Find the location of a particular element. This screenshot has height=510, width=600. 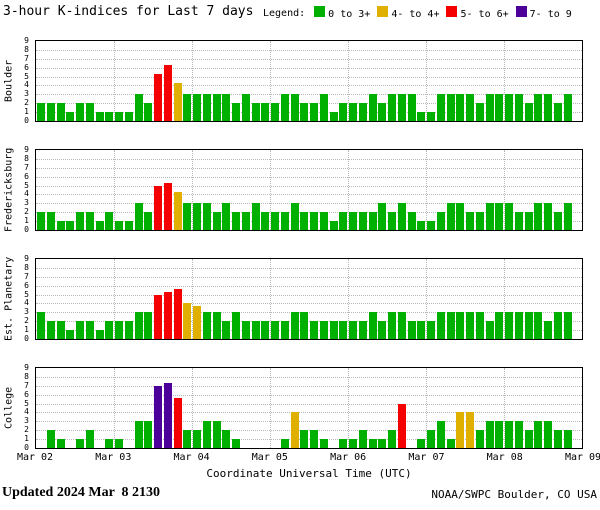

legend-item-label: 0 to 3+ is located at coordinates (349, 14).